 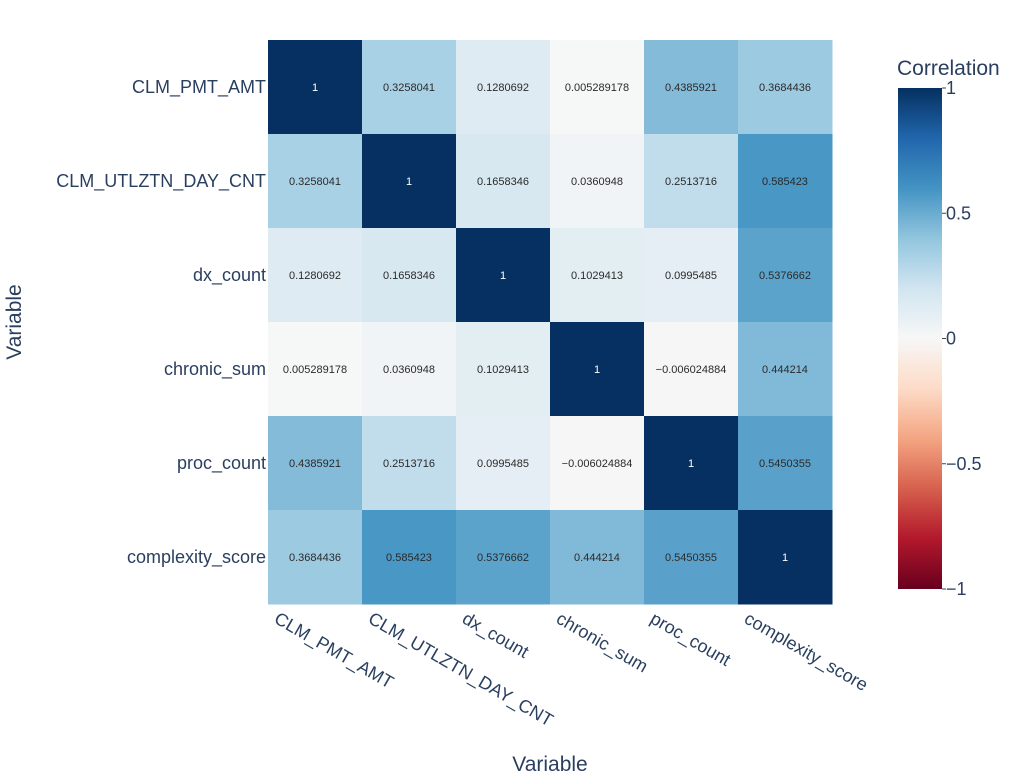 What do you see at coordinates (920, 338) in the screenshot?
I see `colorbar-gradient` at bounding box center [920, 338].